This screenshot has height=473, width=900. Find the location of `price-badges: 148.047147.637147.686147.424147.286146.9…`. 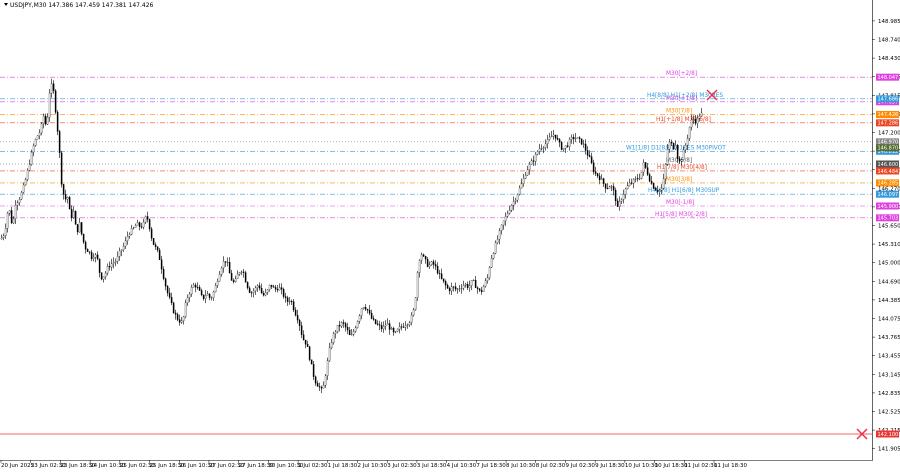

price-badges: 148.047147.637147.686147.424147.286146.9… is located at coordinates (887, 255).